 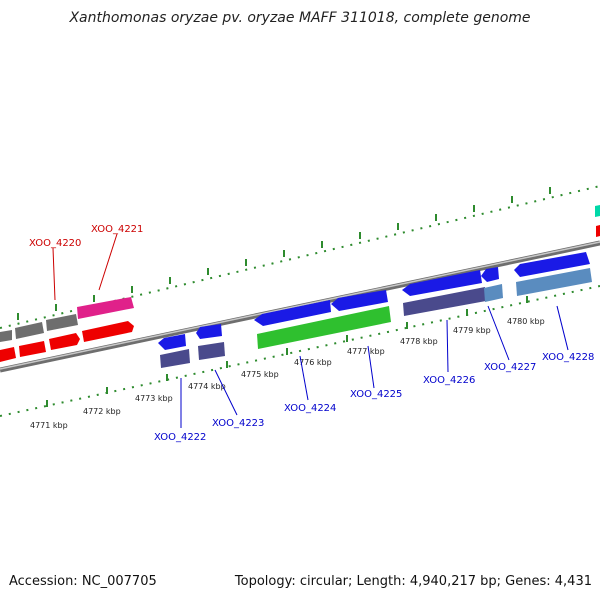 What do you see at coordinates (510, 367) in the screenshot?
I see `gene-label-xoo-4227: XOO_4227` at bounding box center [510, 367].